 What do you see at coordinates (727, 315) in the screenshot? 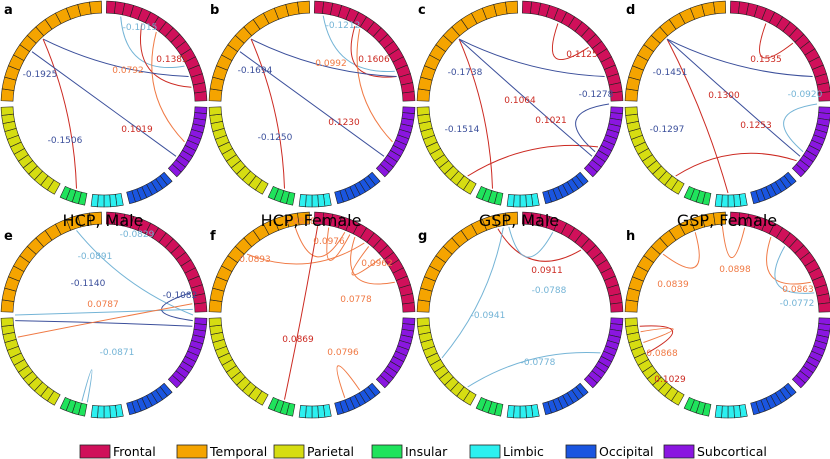
I see `panel-h: h 0.0839 0.0898 0.0863 -0.0772 0.0868 0.1029` at bounding box center [727, 315].